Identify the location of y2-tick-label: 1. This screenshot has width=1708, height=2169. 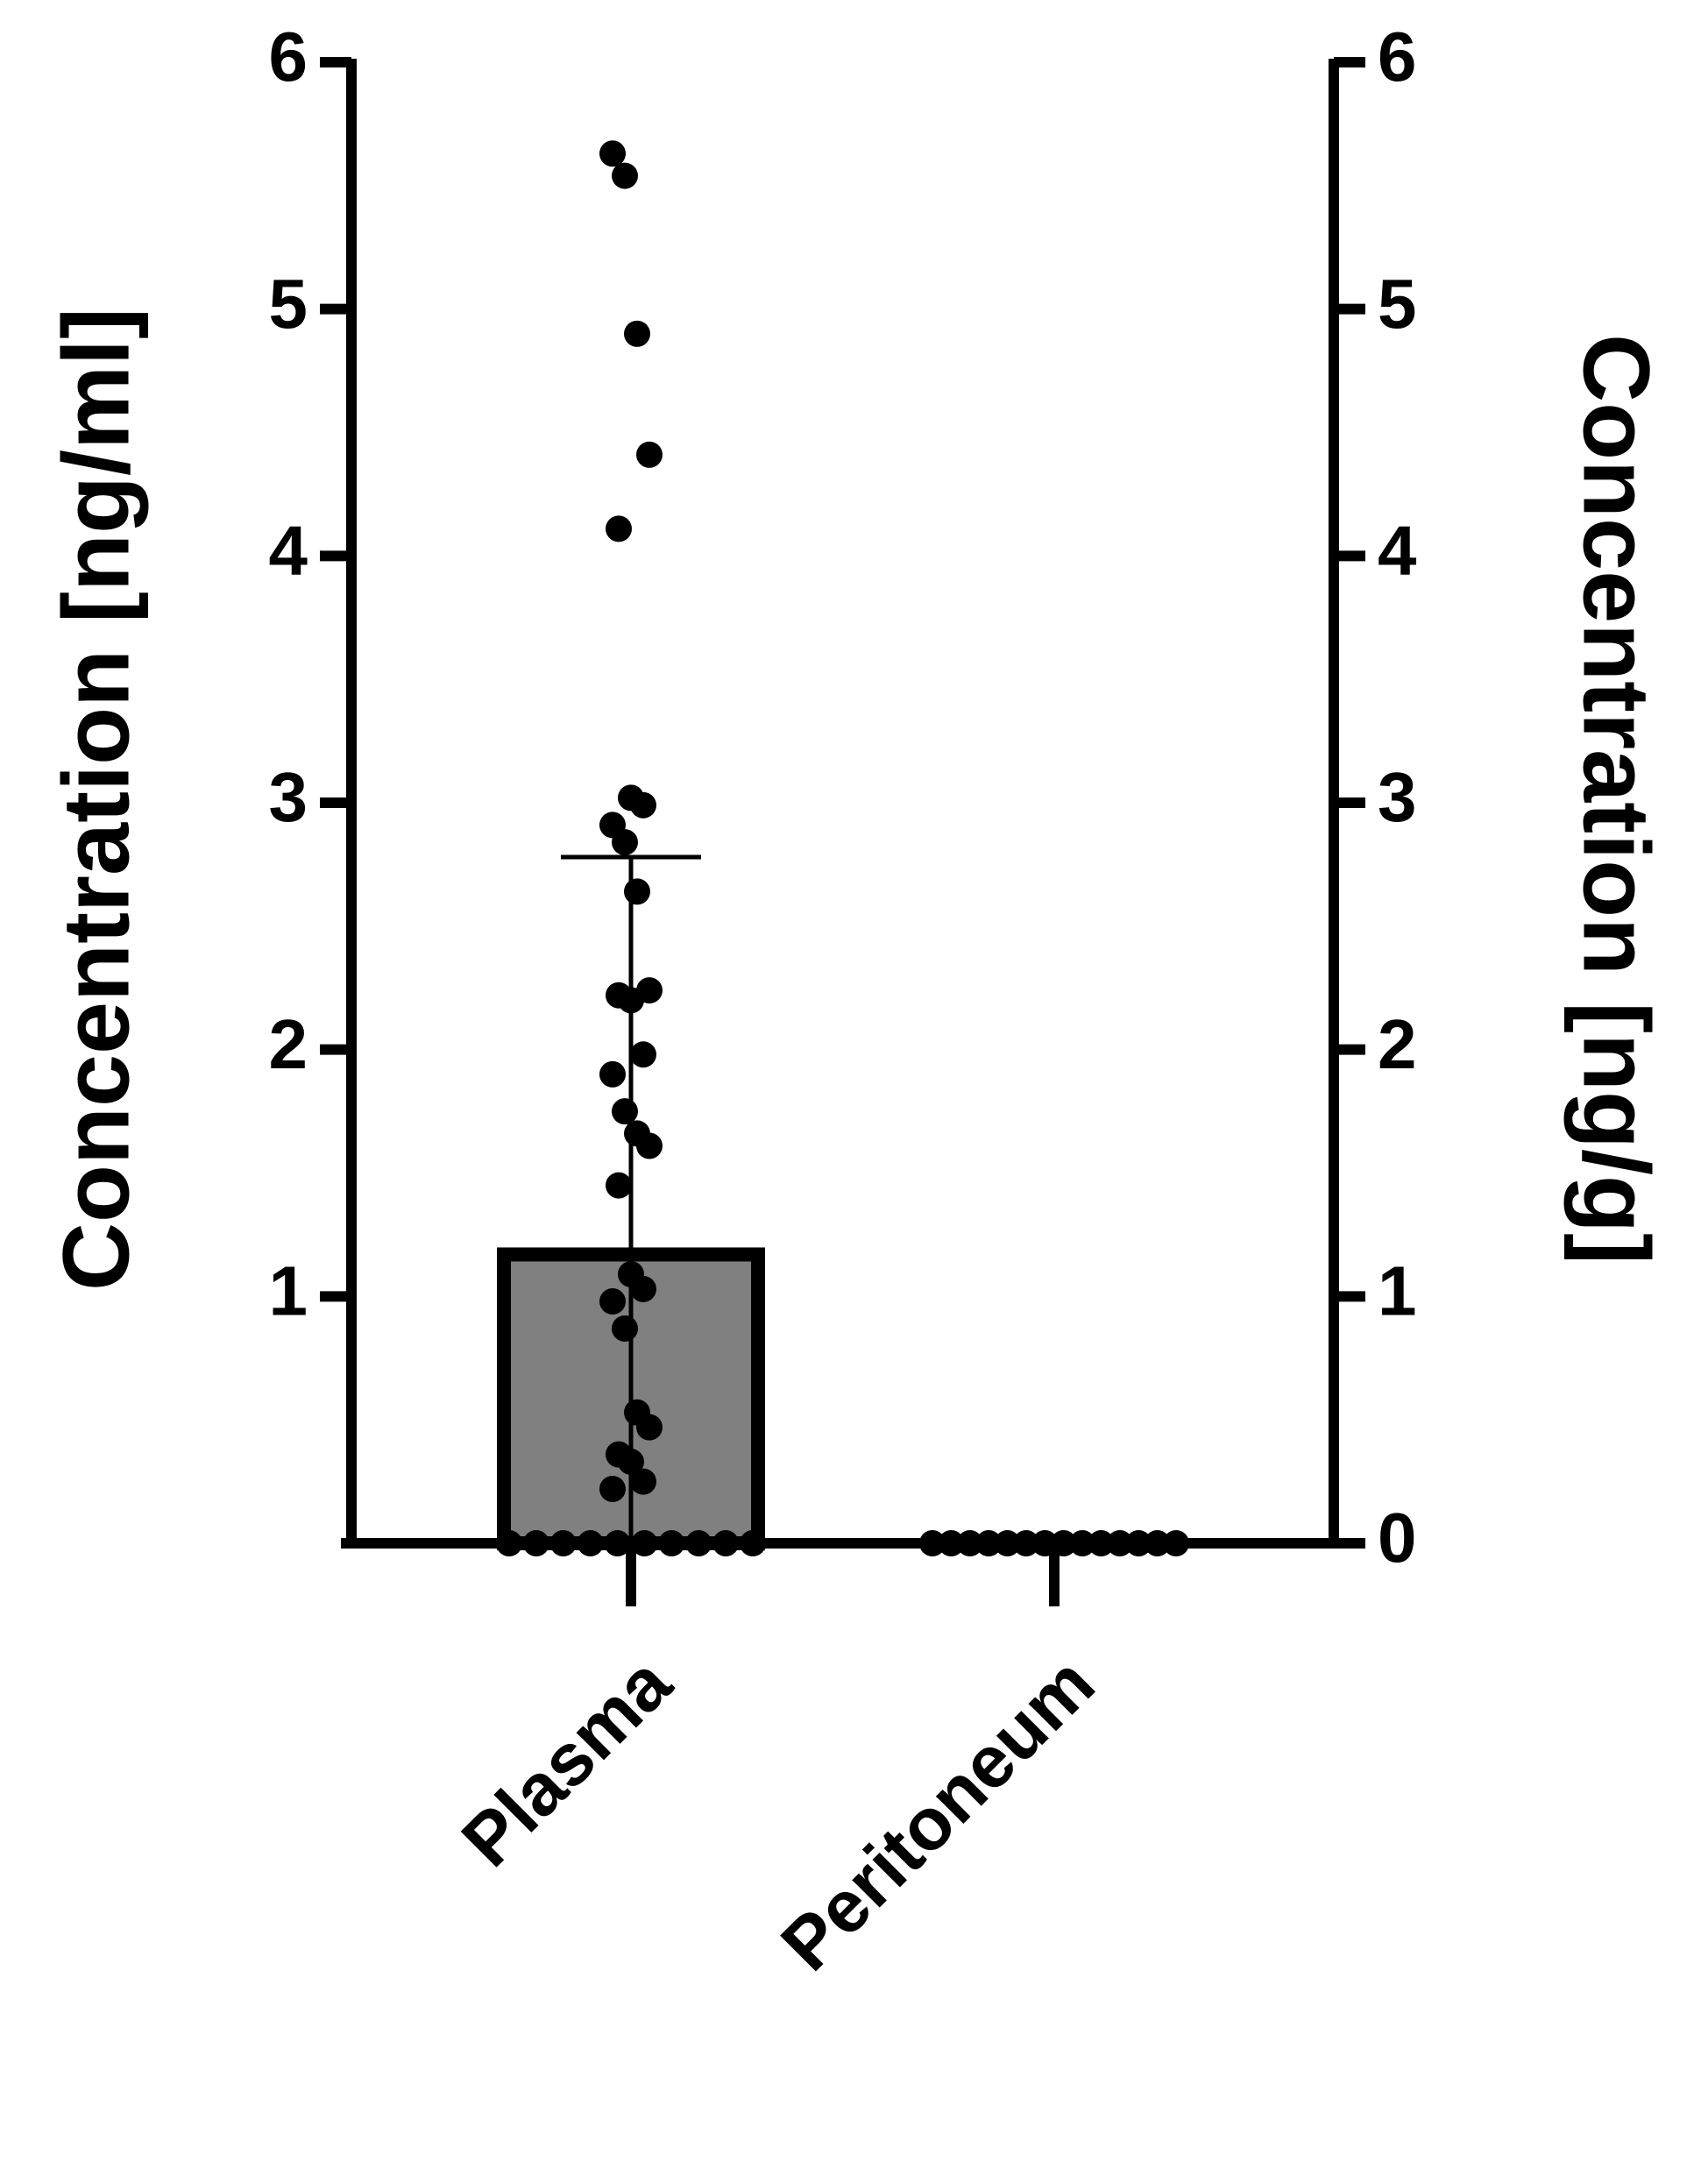
(1397, 1290).